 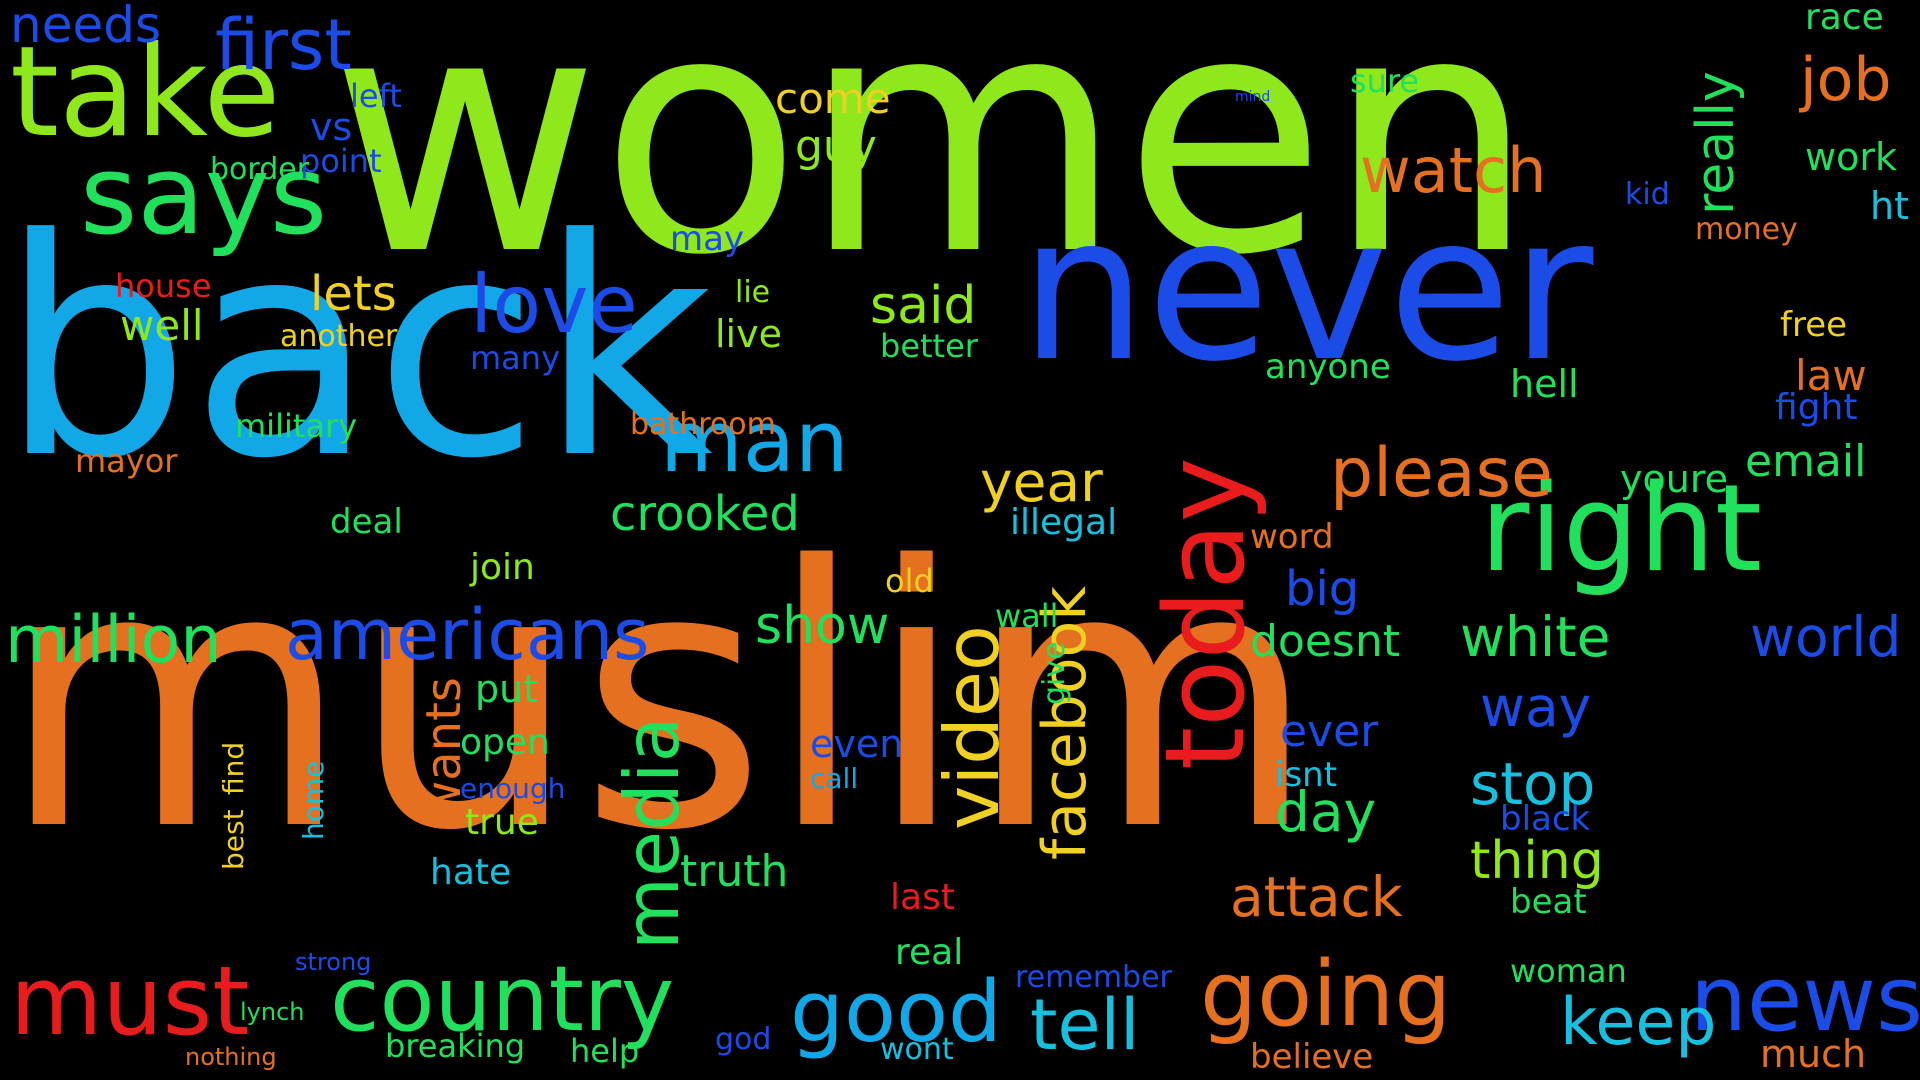 What do you see at coordinates (467, 635) in the screenshot?
I see `word: americans` at bounding box center [467, 635].